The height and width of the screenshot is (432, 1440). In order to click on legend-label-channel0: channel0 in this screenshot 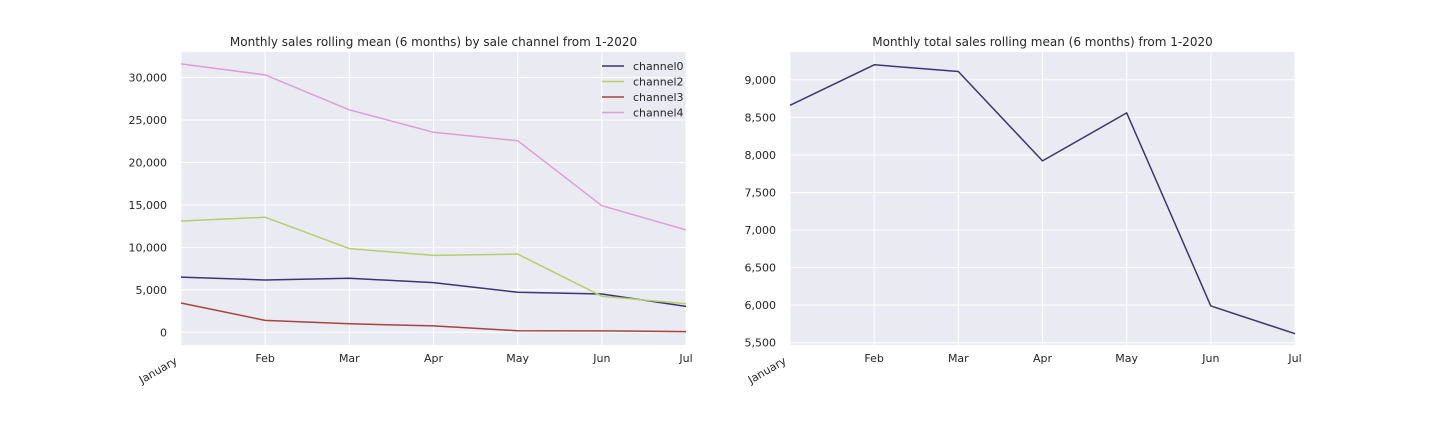, I will do `click(658, 66)`.